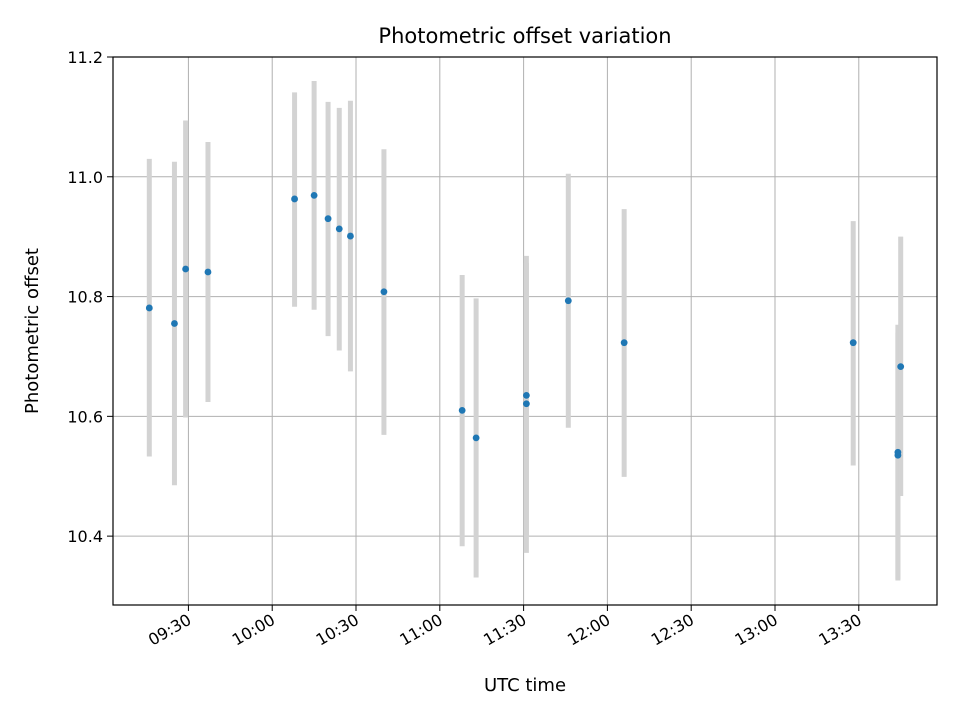 Image resolution: width=960 pixels, height=720 pixels. Describe the element at coordinates (524, 36) in the screenshot. I see `chart-title: Photometric offset variation` at that location.